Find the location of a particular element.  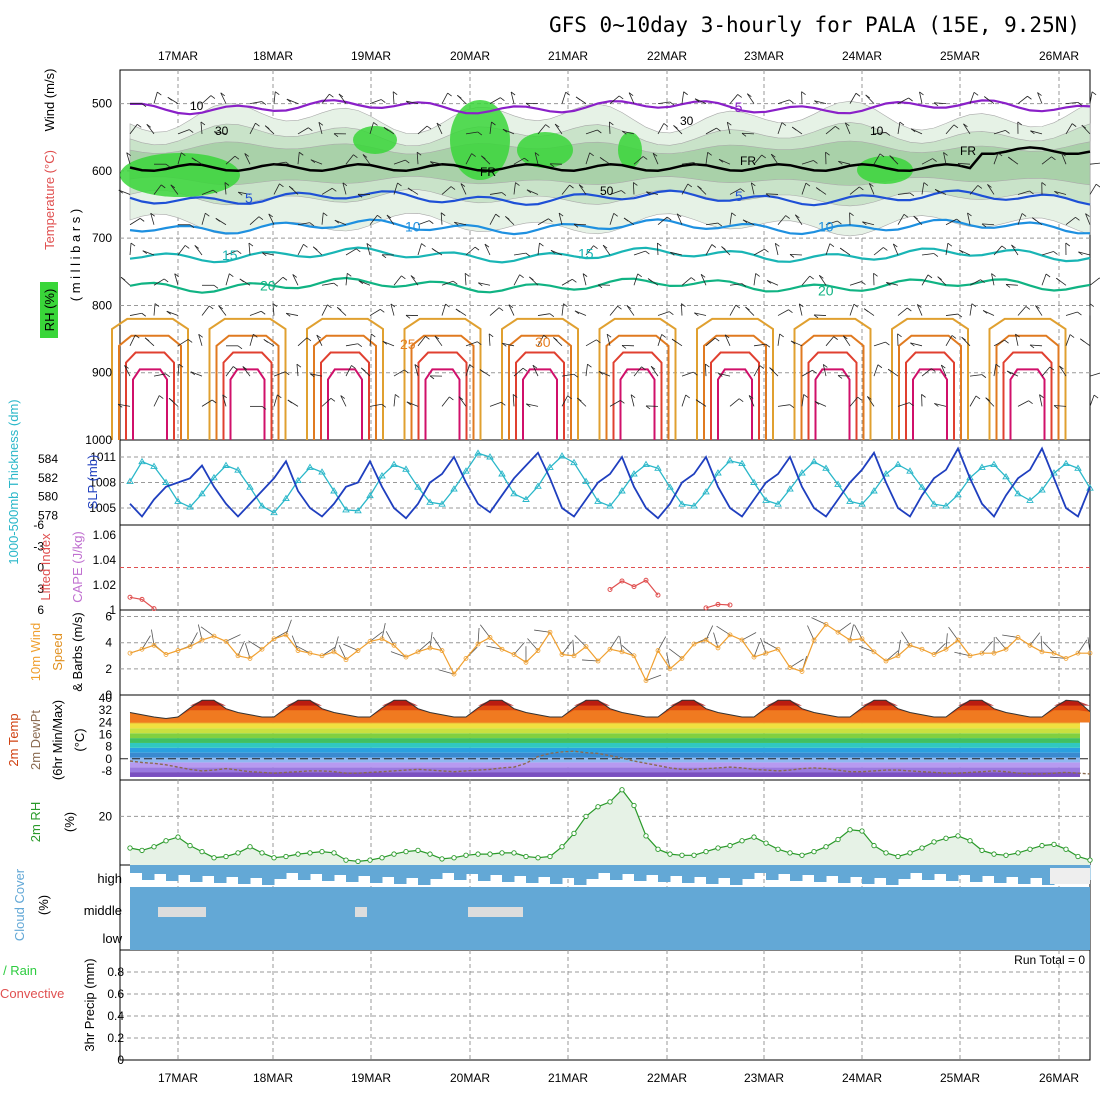

rh-high-patch is located at coordinates (630, 150).